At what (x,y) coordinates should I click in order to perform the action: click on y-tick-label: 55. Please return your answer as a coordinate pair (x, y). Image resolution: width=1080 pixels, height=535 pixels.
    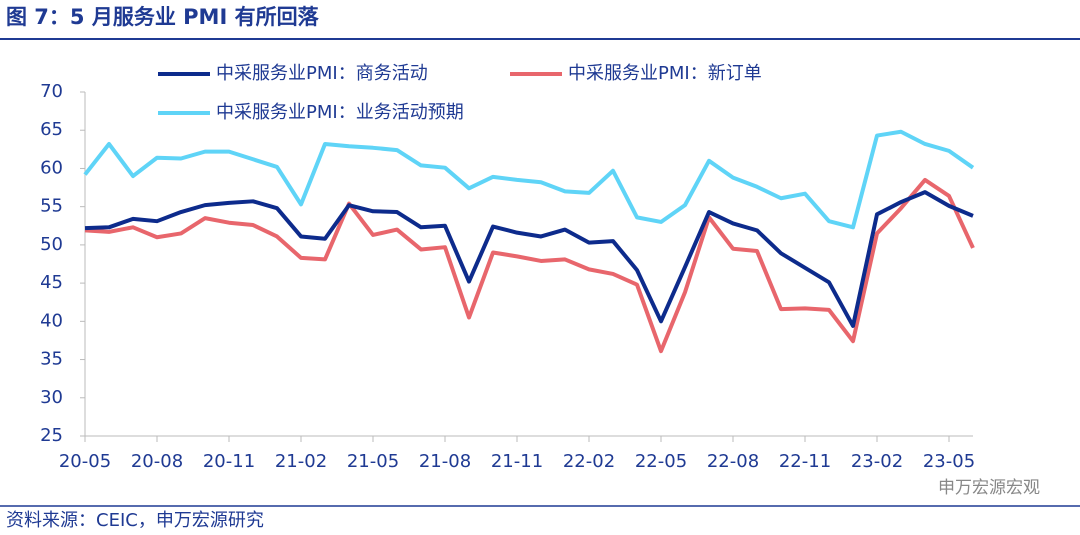
    Looking at the image, I should click on (51, 206).